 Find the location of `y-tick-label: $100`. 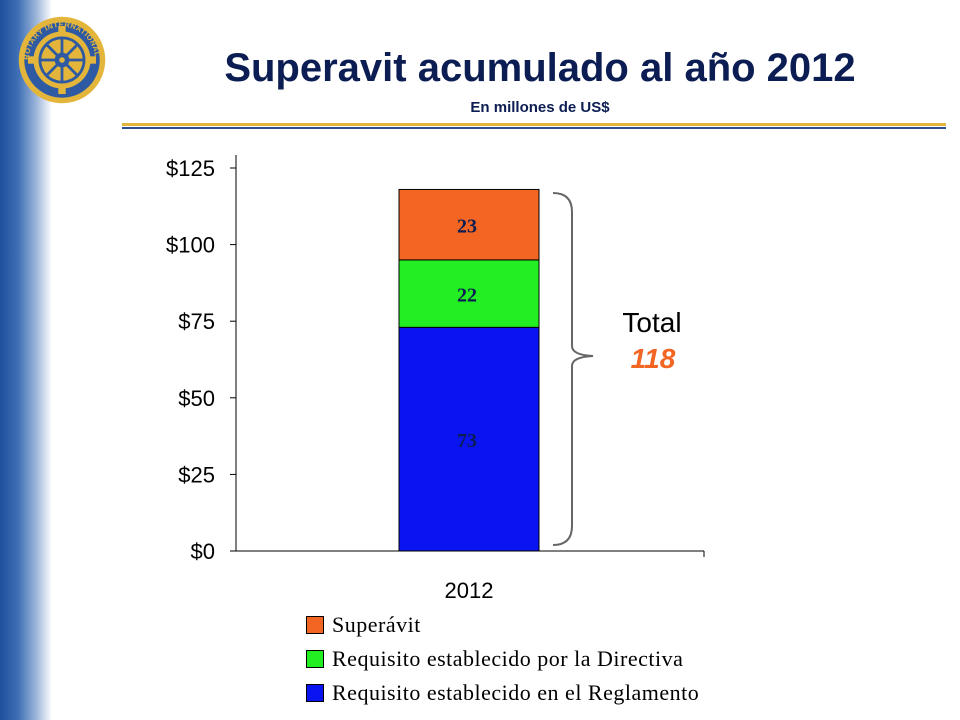

y-tick-label: $100 is located at coordinates (190, 245).